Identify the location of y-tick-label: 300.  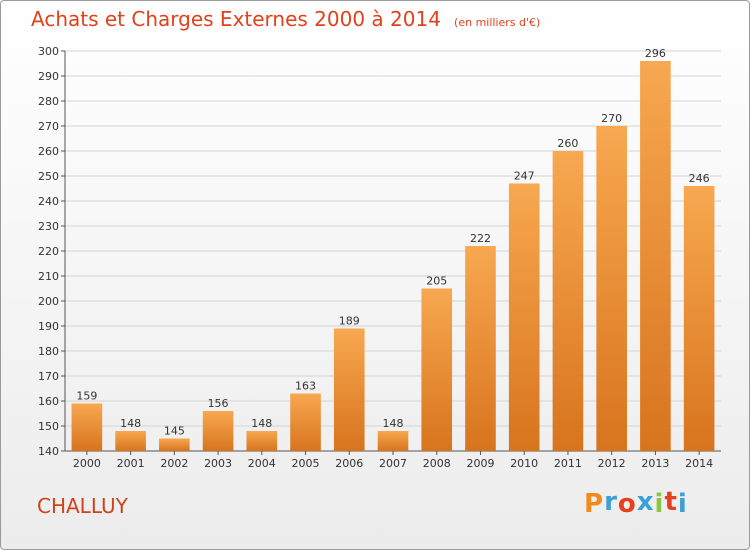
(48, 51).